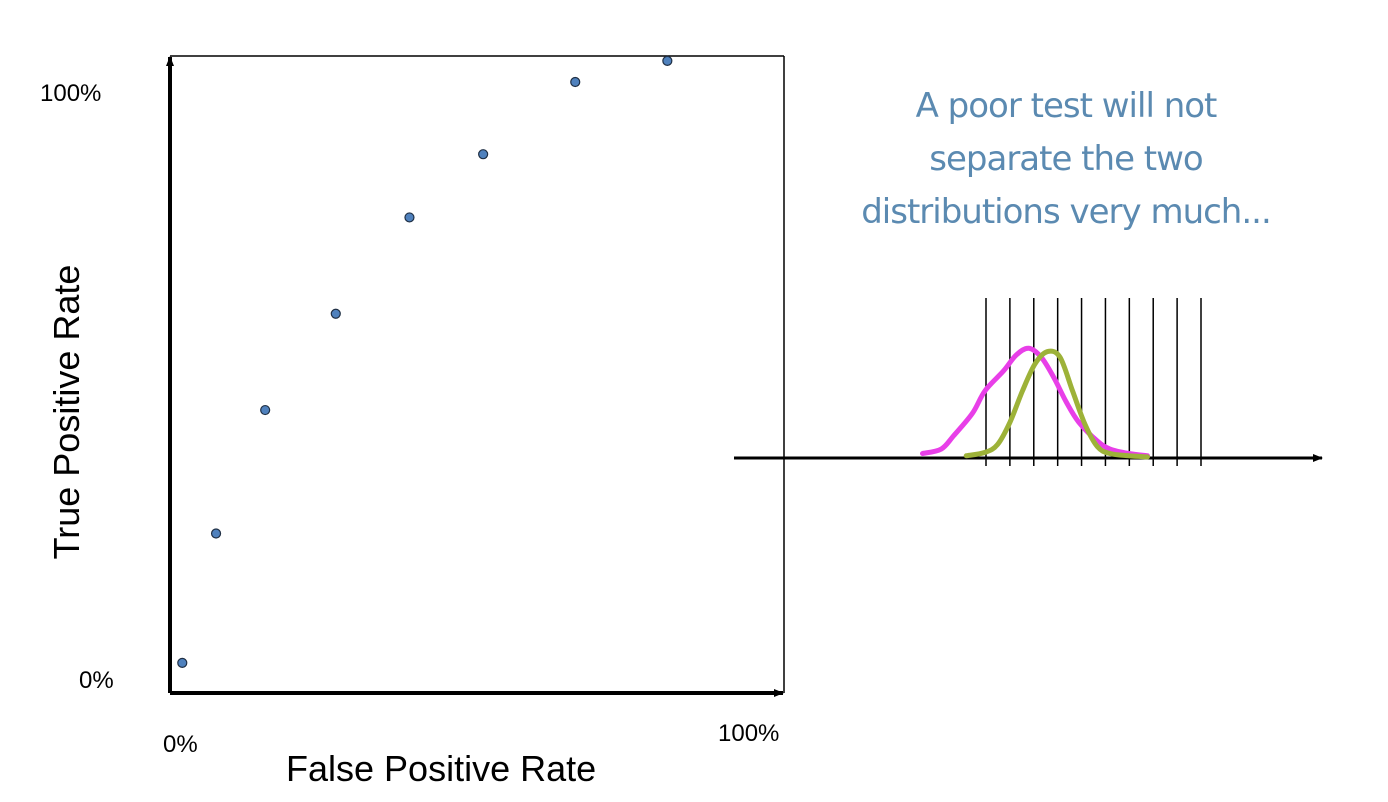 The width and height of the screenshot is (1388, 802). Describe the element at coordinates (1056, 404) in the screenshot. I see `distribution-curve-green` at that location.